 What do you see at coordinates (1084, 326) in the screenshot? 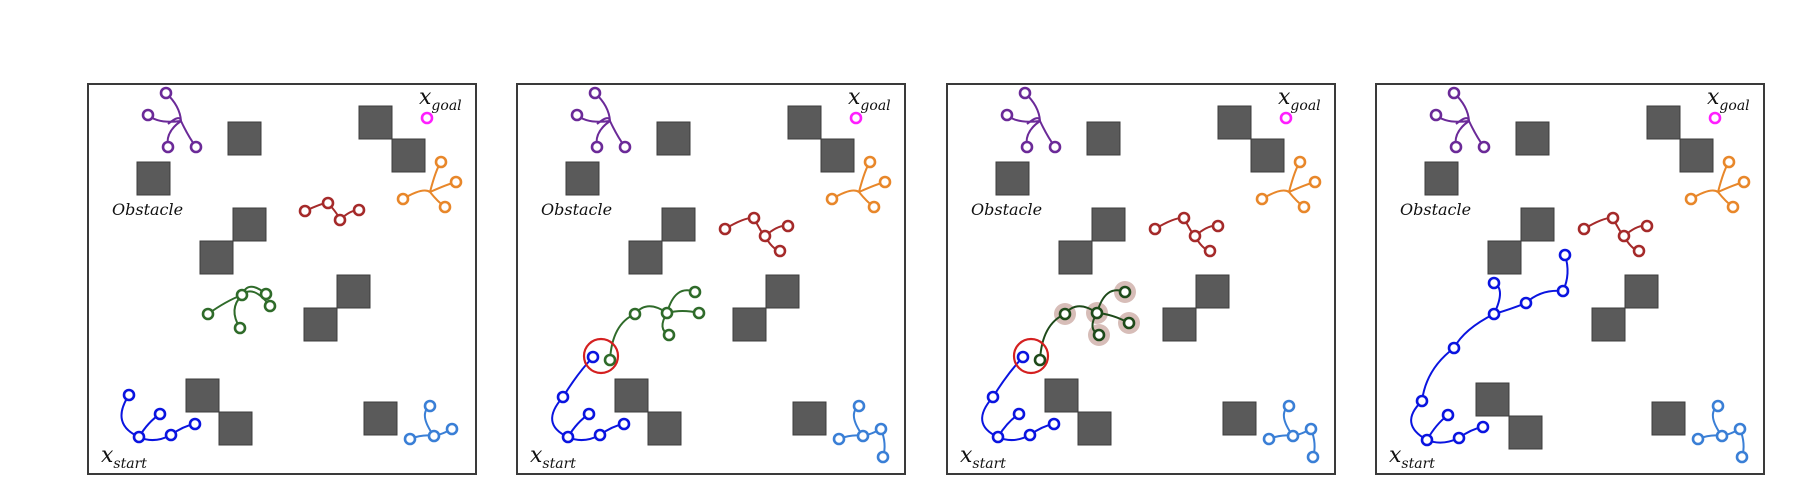
I see `dark-tree` at bounding box center [1084, 326].